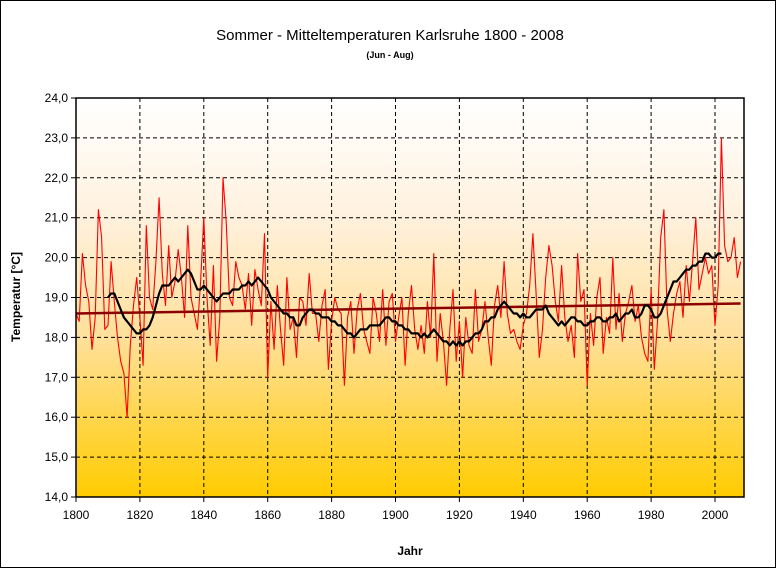 Image resolution: width=776 pixels, height=568 pixels. Describe the element at coordinates (651, 515) in the screenshot. I see `x-tick-label: 1980` at that location.